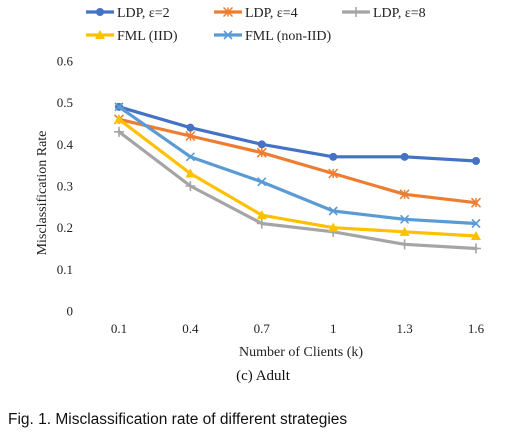 The width and height of the screenshot is (526, 439). Describe the element at coordinates (263, 376) in the screenshot. I see `sub-caption: (c) Adult` at that location.